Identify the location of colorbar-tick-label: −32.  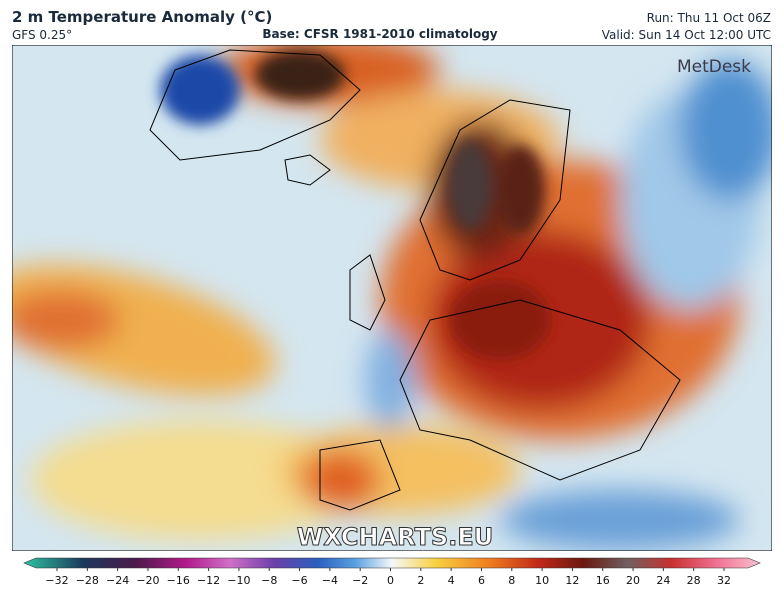
(56, 580).